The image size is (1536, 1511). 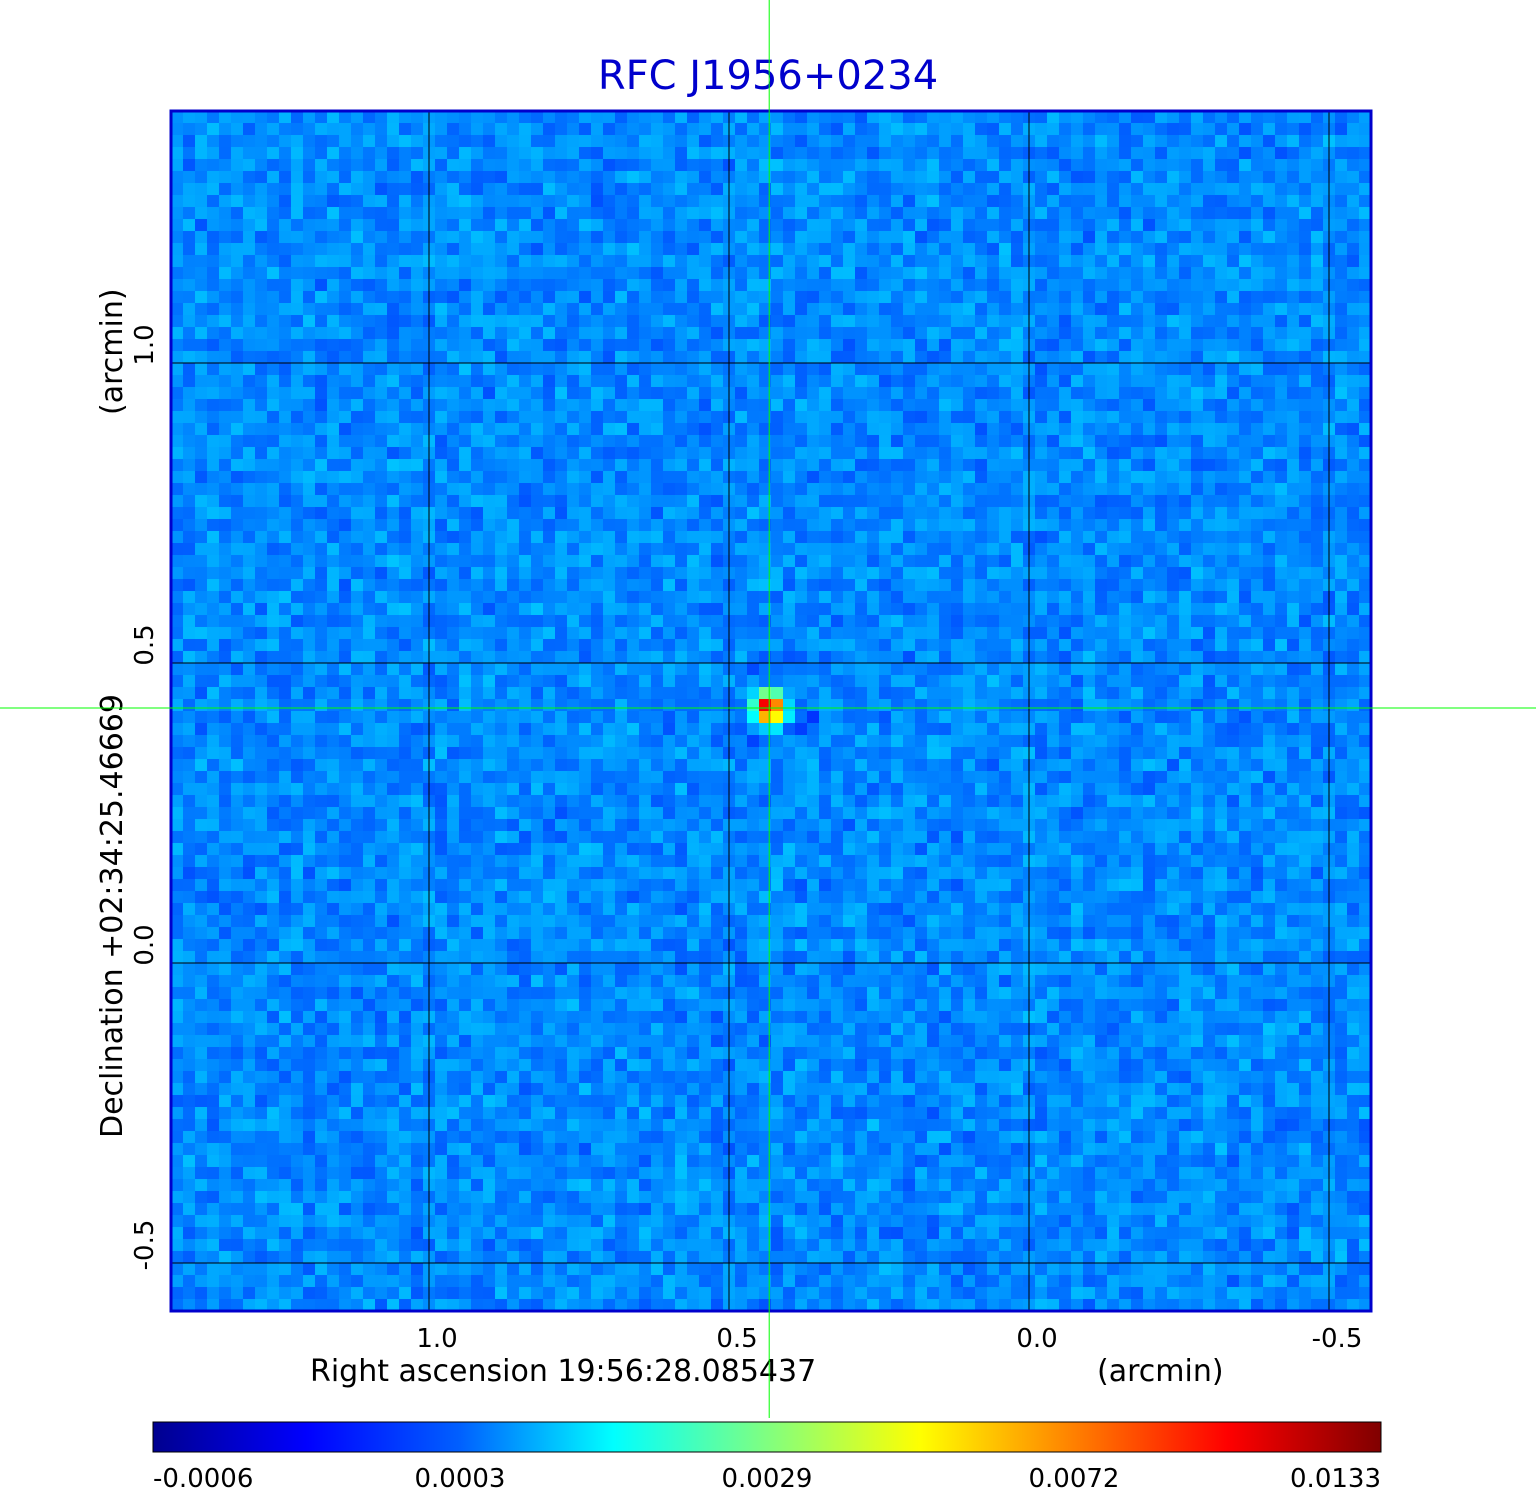 I want to click on colorbar-tick-label: 0.0072, so click(x=1074, y=1479).